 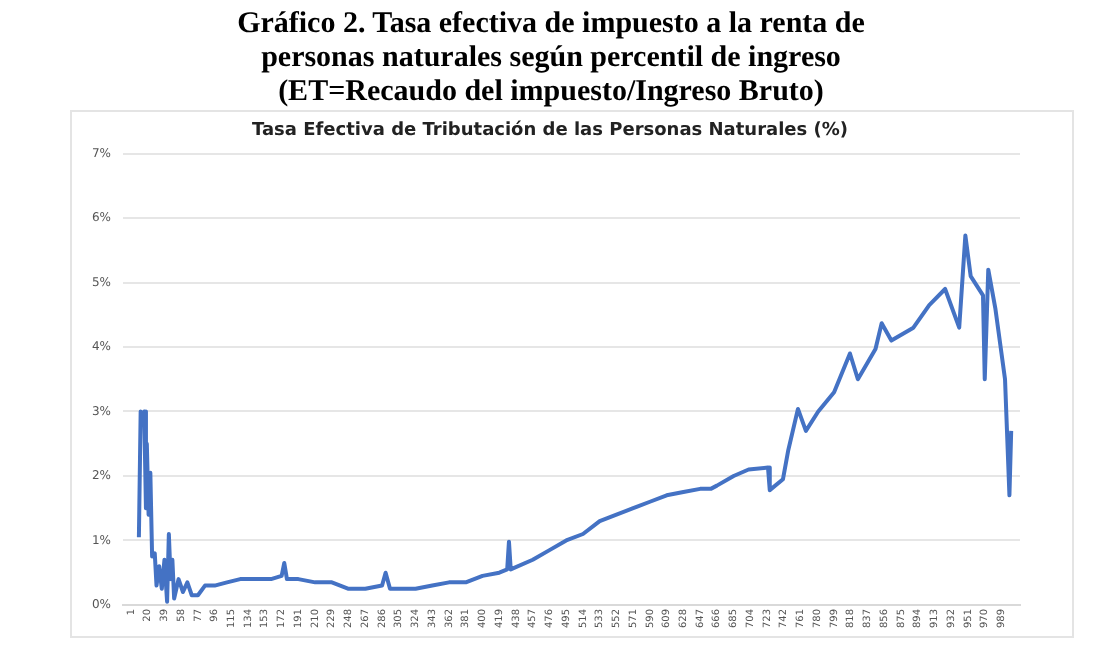 I want to click on text: Tasa Efectiva de Tributación de las Personas Naturales (%), so click(x=550, y=130).